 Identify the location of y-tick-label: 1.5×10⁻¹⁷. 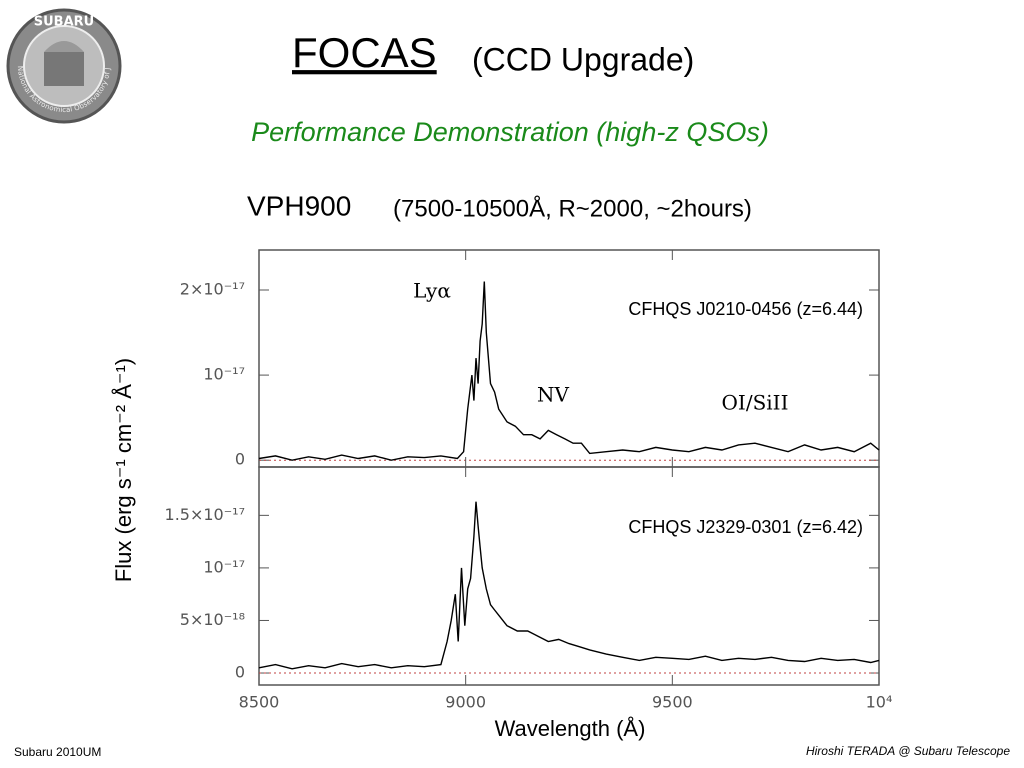
(205, 514).